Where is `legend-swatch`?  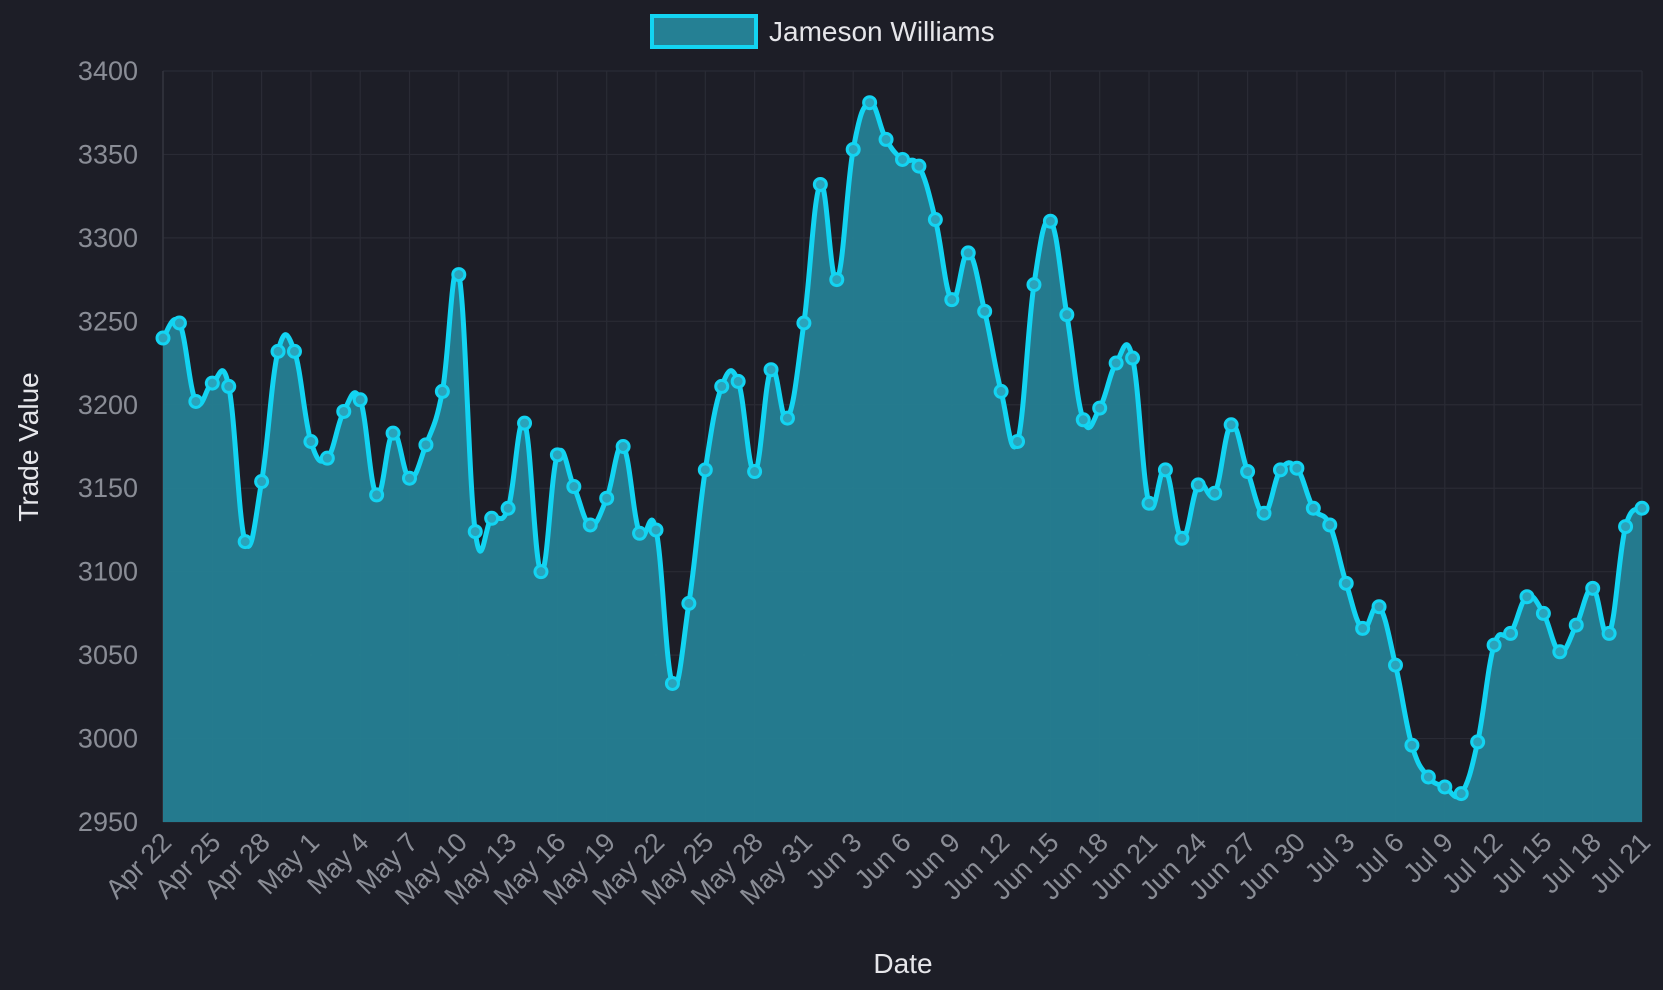 legend-swatch is located at coordinates (704, 31).